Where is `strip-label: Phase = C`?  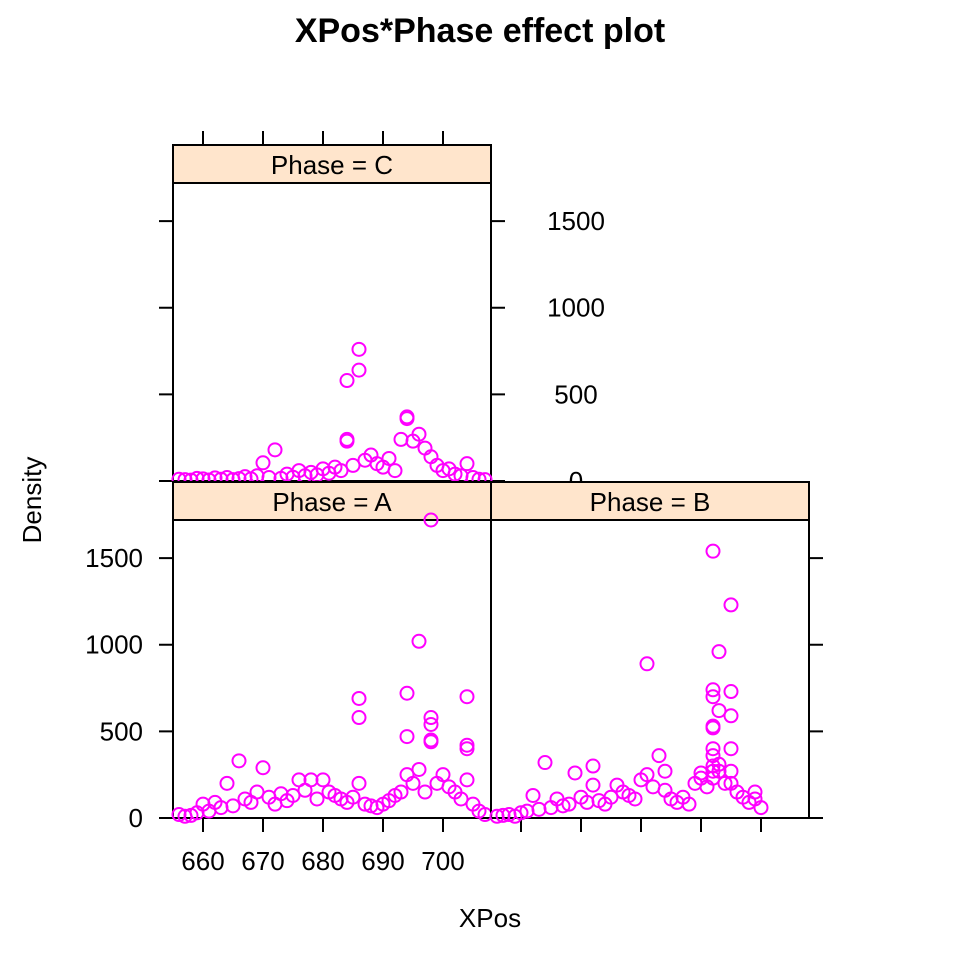
strip-label: Phase = C is located at coordinates (332, 165).